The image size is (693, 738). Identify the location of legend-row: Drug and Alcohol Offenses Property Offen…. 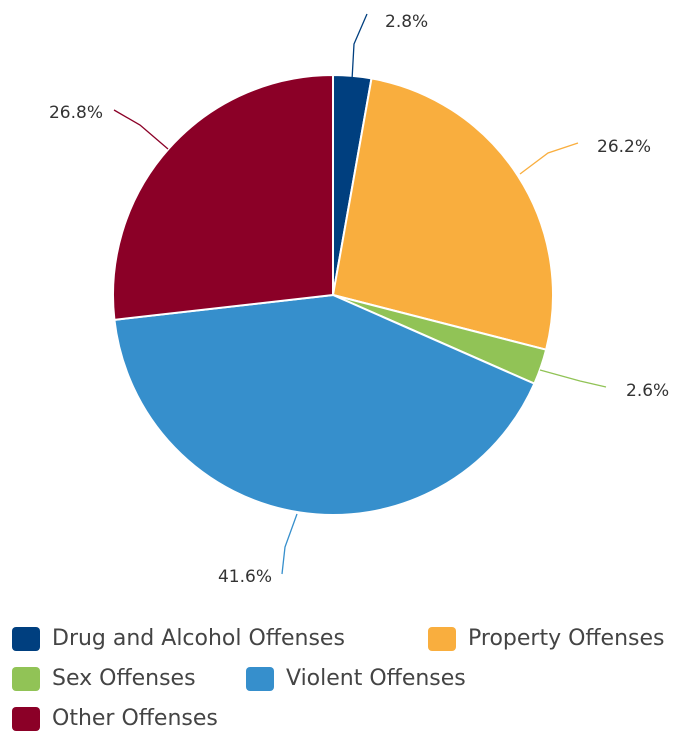
(346, 639).